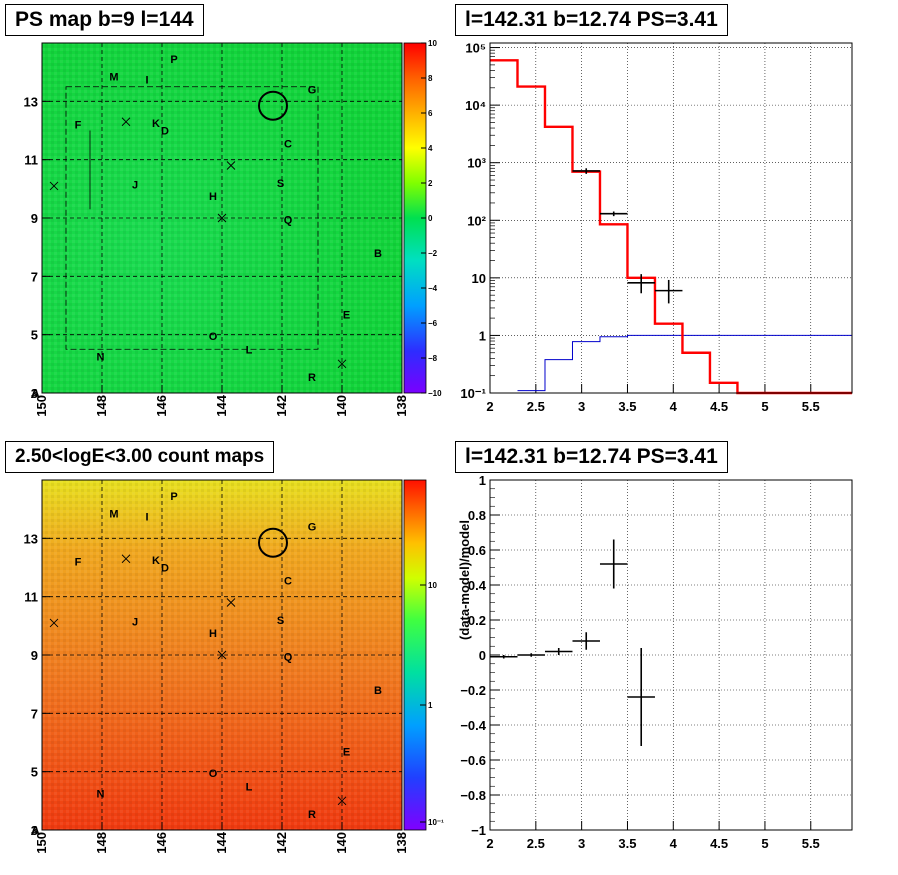 This screenshot has height=875, width=898. Describe the element at coordinates (719, 406) in the screenshot. I see `spectrum-x-tick-label: 4.5` at that location.